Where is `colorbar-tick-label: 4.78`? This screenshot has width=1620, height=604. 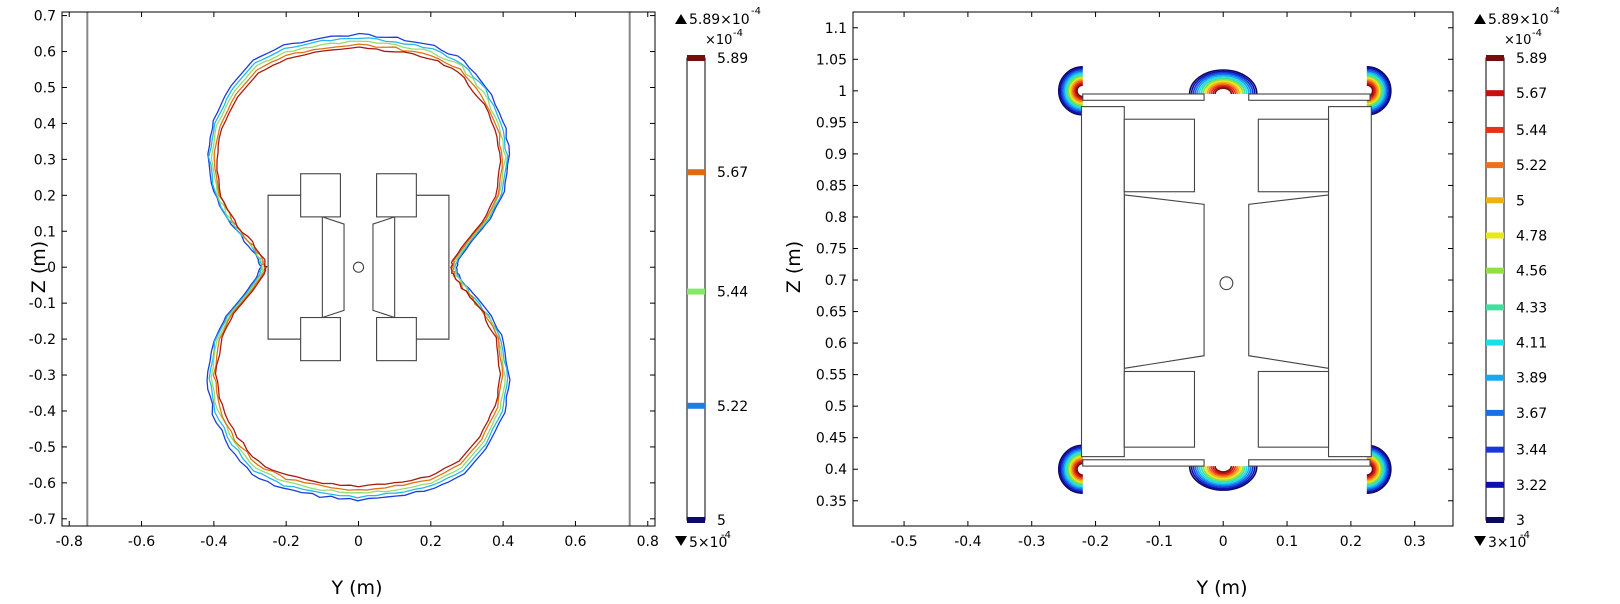
colorbar-tick-label: 4.78 is located at coordinates (1531, 236).